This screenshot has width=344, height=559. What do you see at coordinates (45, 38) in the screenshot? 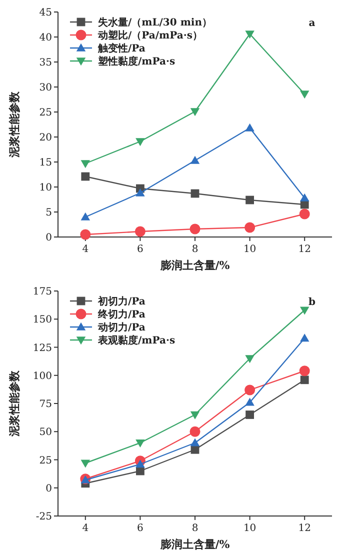
I see `y-tick-label: 40` at bounding box center [45, 38].